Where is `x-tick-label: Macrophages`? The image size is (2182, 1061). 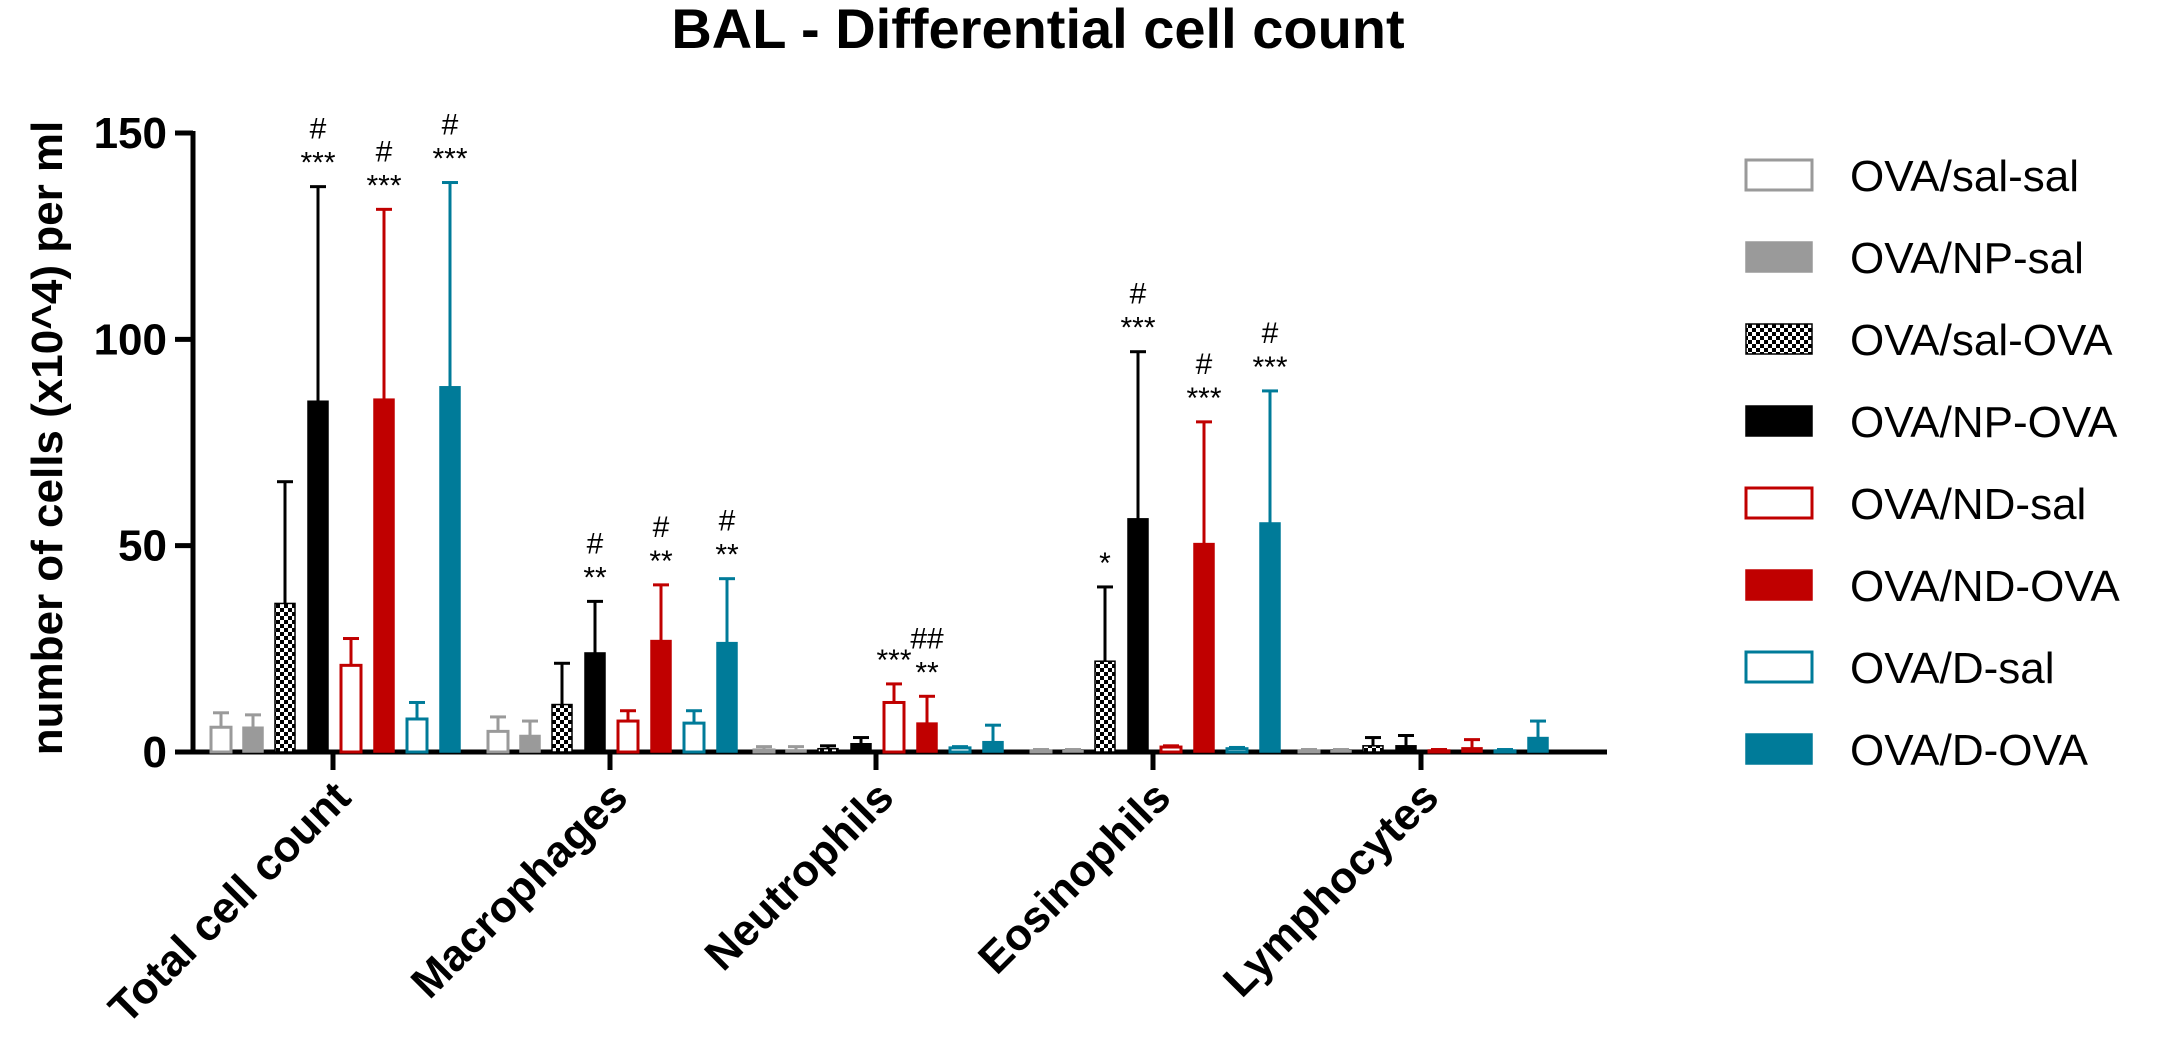
x-tick-label: Macrophages is located at coordinates (519, 889).